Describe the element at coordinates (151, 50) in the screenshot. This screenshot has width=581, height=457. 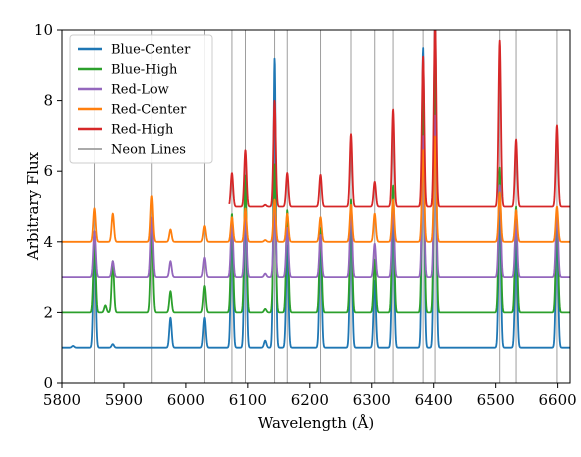
I see `legend-label: Blue-Center` at that location.